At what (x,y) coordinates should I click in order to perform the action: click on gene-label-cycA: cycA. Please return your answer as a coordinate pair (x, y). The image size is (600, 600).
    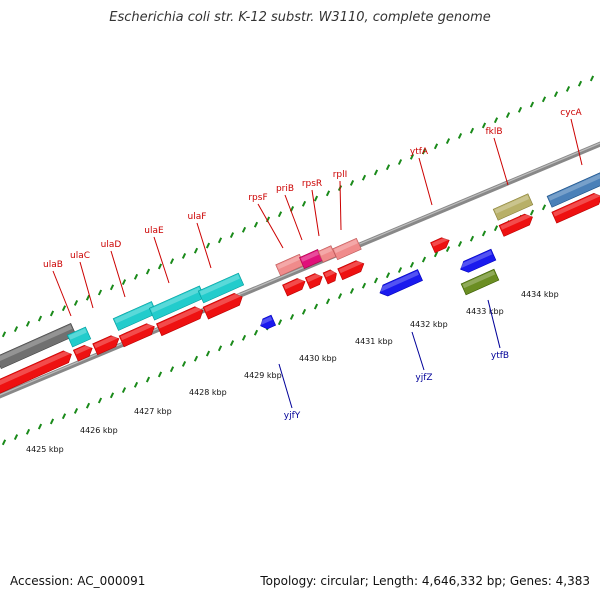
    Looking at the image, I should click on (571, 113).